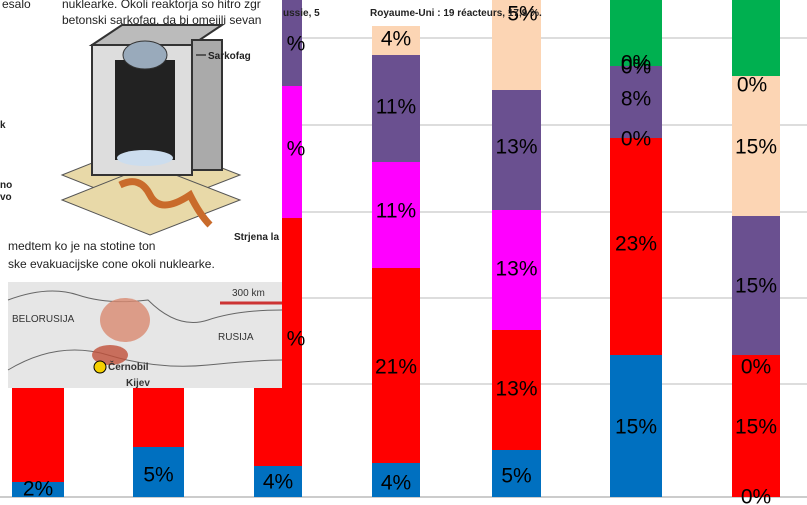  What do you see at coordinates (6, 185) in the screenshot?
I see `text: no` at bounding box center [6, 185].